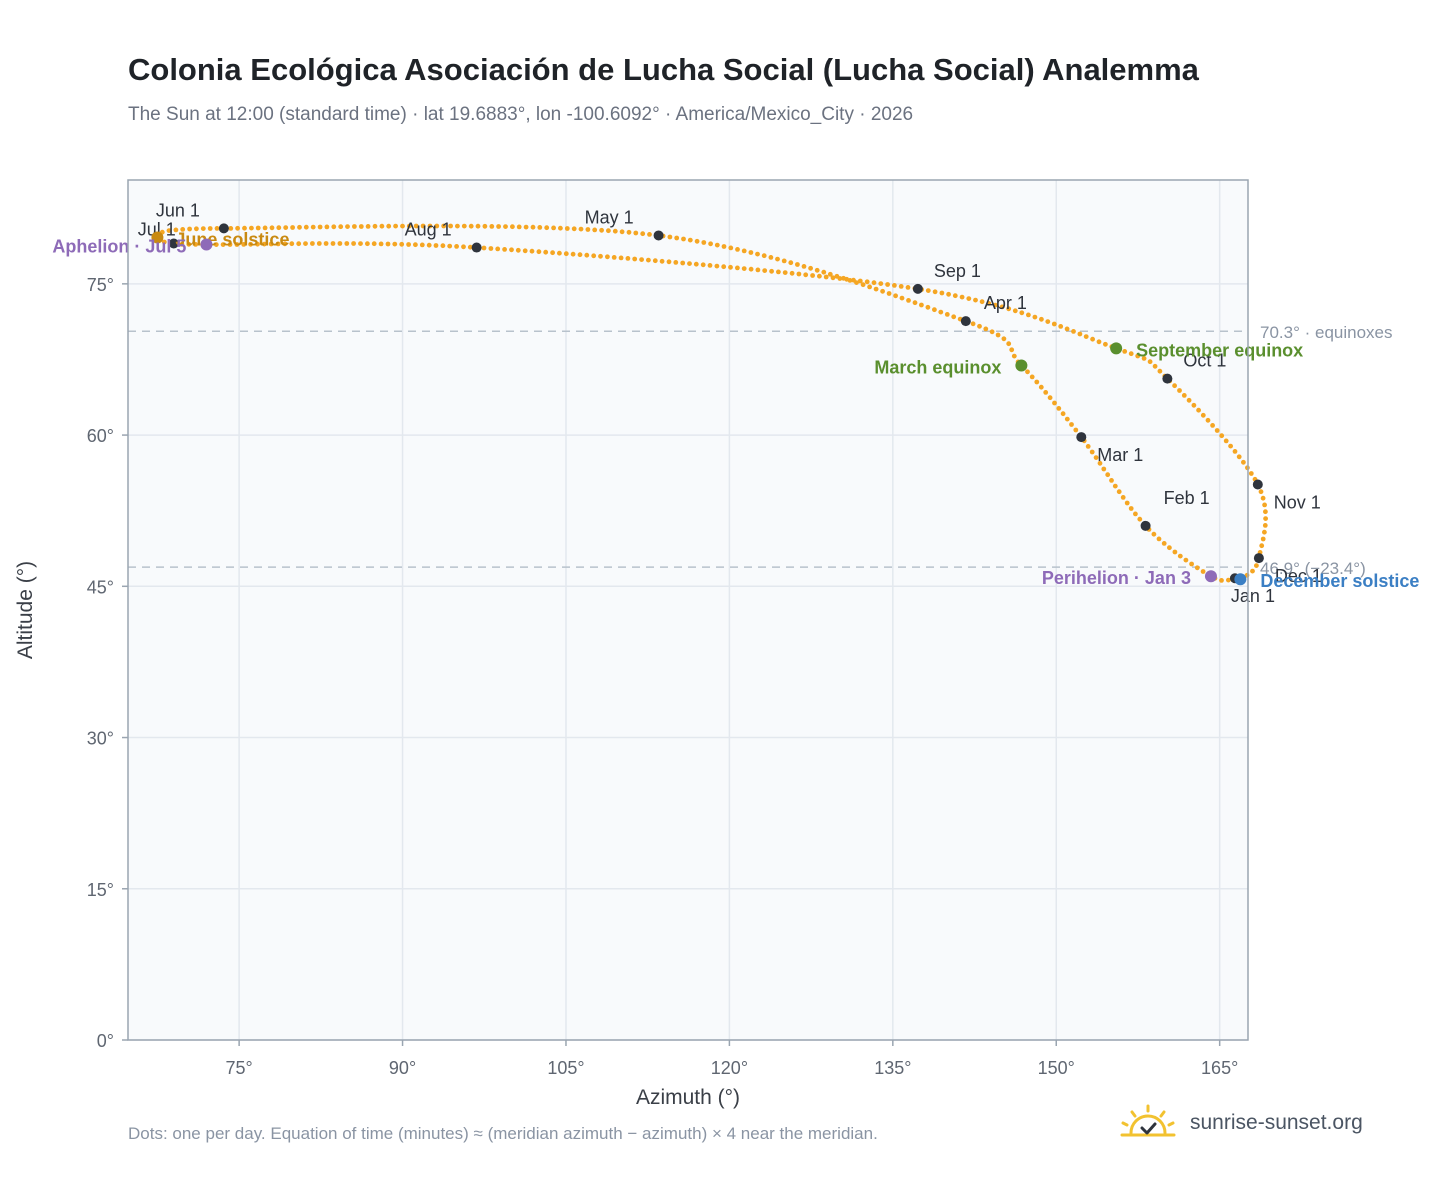  What do you see at coordinates (157, 230) in the screenshot?
I see `month-label: Jul 1` at bounding box center [157, 230].